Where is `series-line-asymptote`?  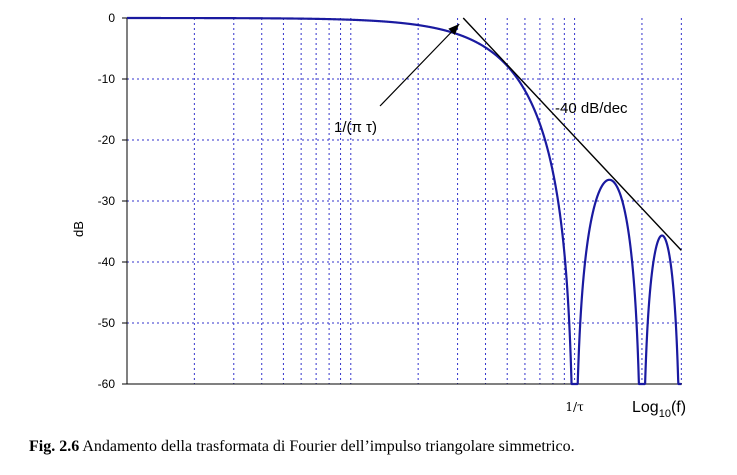 series-line-asymptote is located at coordinates (572, 134).